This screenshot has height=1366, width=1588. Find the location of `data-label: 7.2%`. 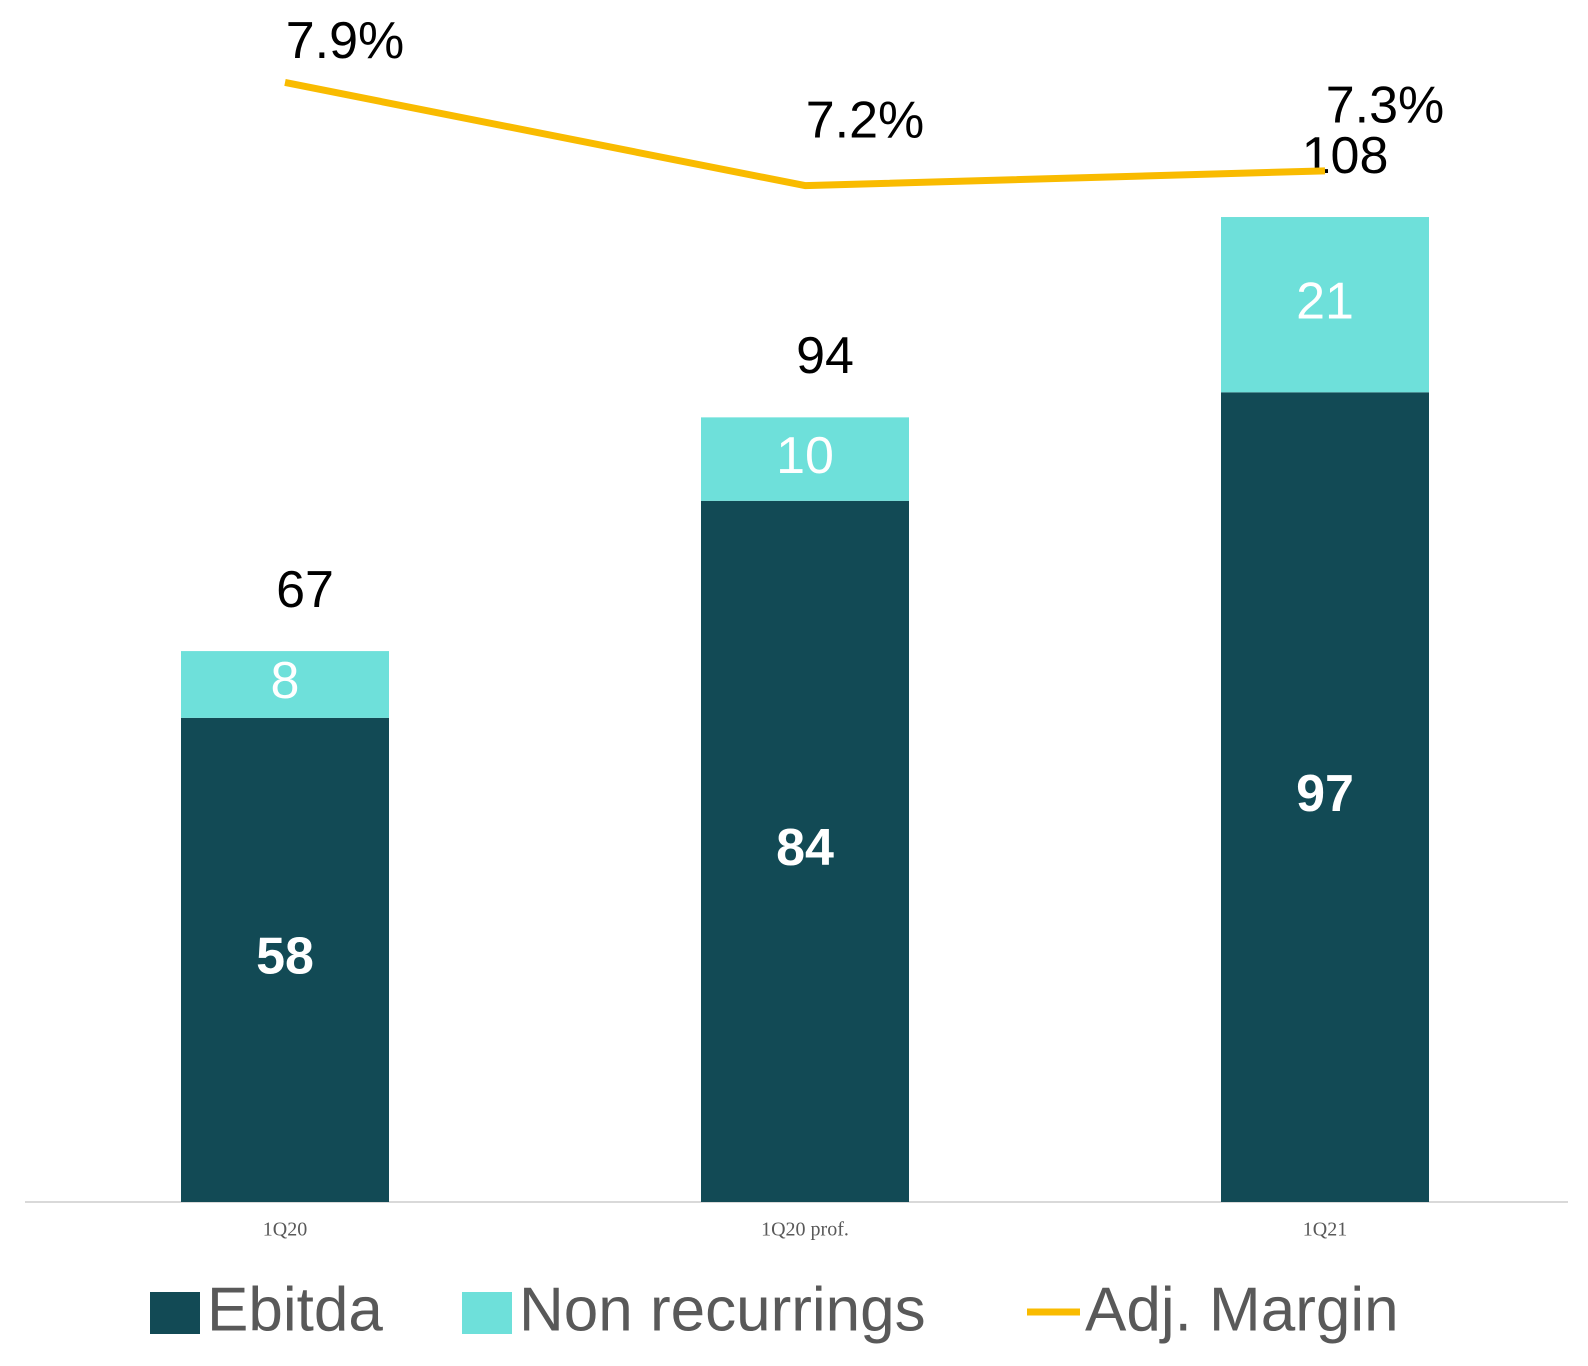

data-label: 7.2% is located at coordinates (865, 120).